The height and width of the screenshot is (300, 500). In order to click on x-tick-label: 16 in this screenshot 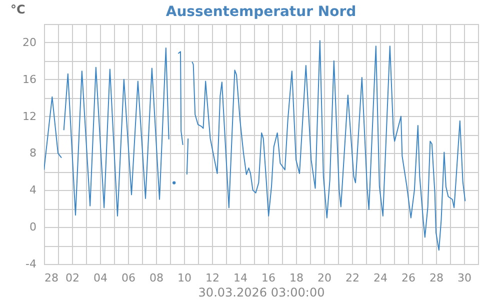, I will do `click(269, 278)`.